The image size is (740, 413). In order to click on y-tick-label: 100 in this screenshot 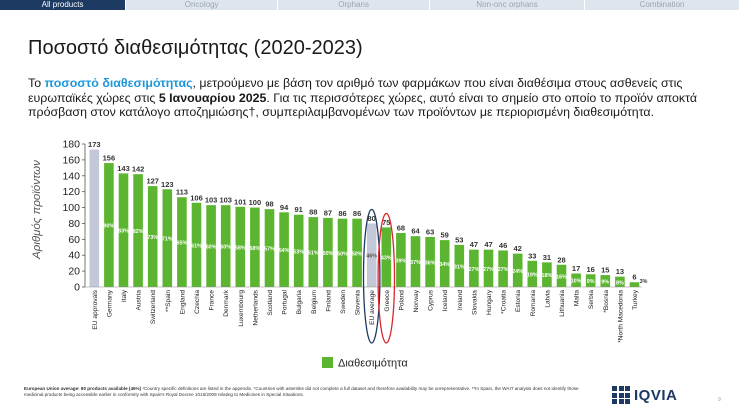, I will do `click(71, 208)`.